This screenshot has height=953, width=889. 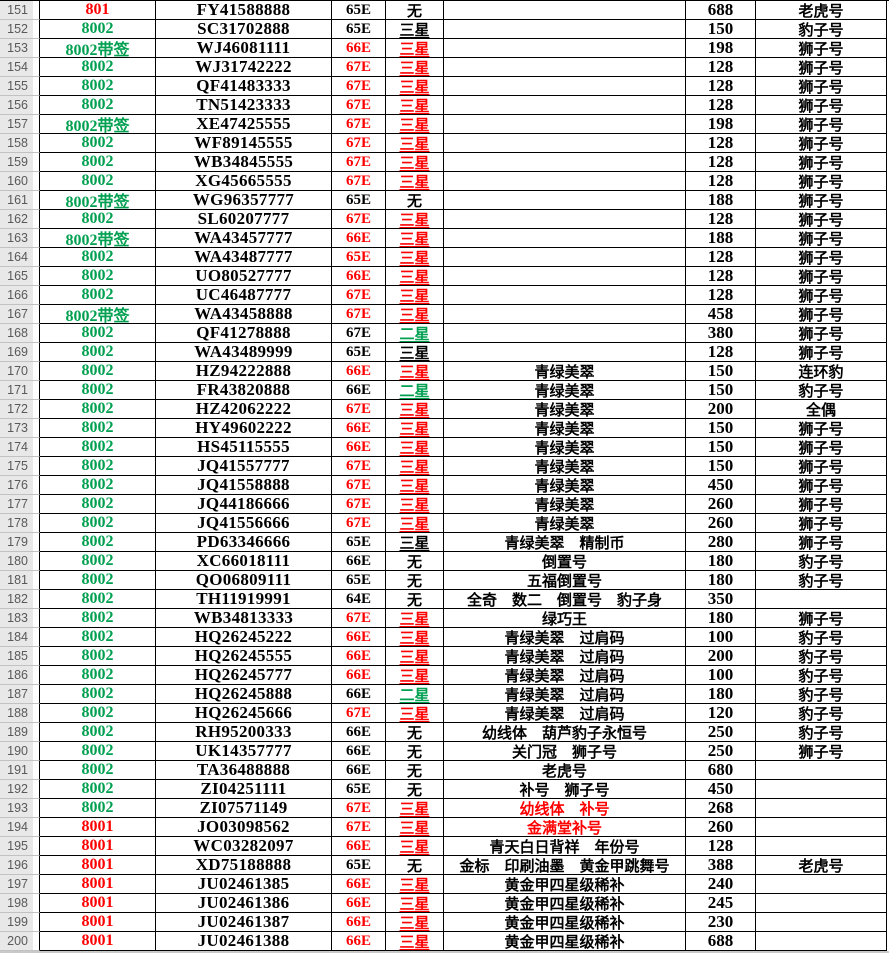 What do you see at coordinates (721, 200) in the screenshot?
I see `price-cell: 188` at bounding box center [721, 200].